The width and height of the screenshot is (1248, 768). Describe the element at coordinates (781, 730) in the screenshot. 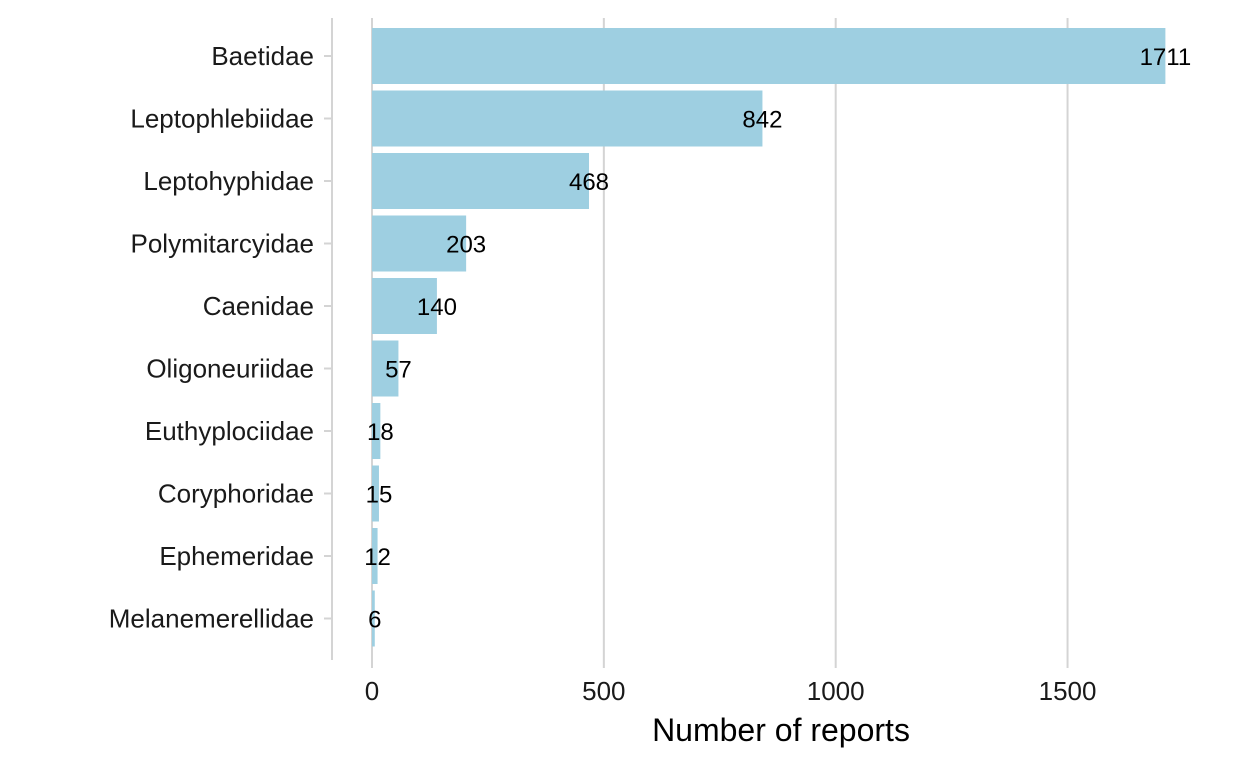

I see `x-axis-title: Number of reports` at that location.